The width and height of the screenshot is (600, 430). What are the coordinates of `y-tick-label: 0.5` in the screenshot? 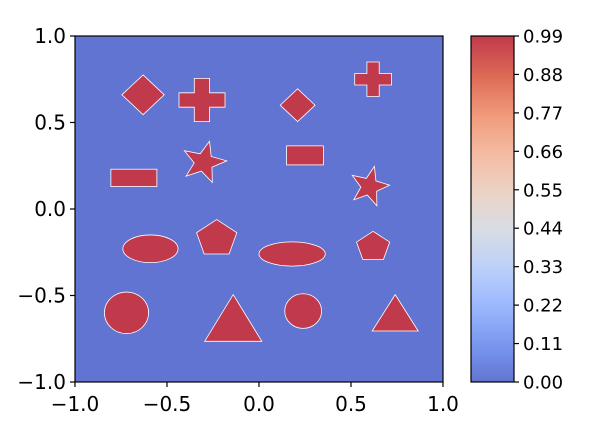 It's located at (50, 123).